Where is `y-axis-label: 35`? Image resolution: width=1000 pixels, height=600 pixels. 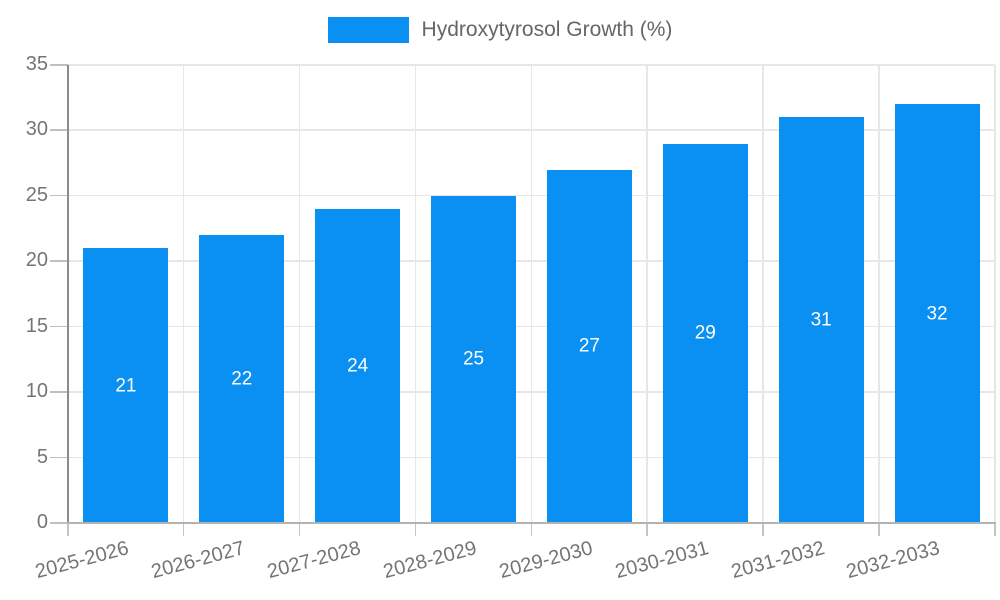
y-axis-label: 35 is located at coordinates (36, 64).